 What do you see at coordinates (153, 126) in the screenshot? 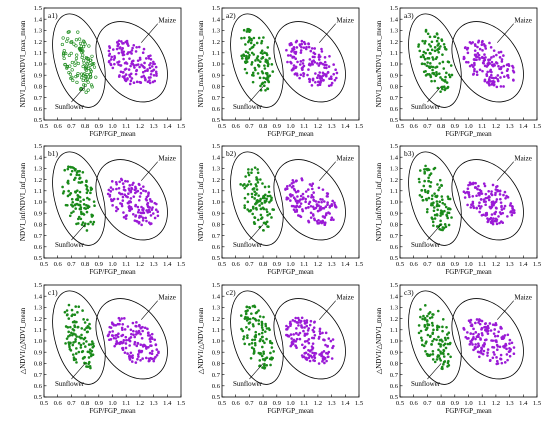
I see `x-tick-label: 1.3` at bounding box center [153, 126].